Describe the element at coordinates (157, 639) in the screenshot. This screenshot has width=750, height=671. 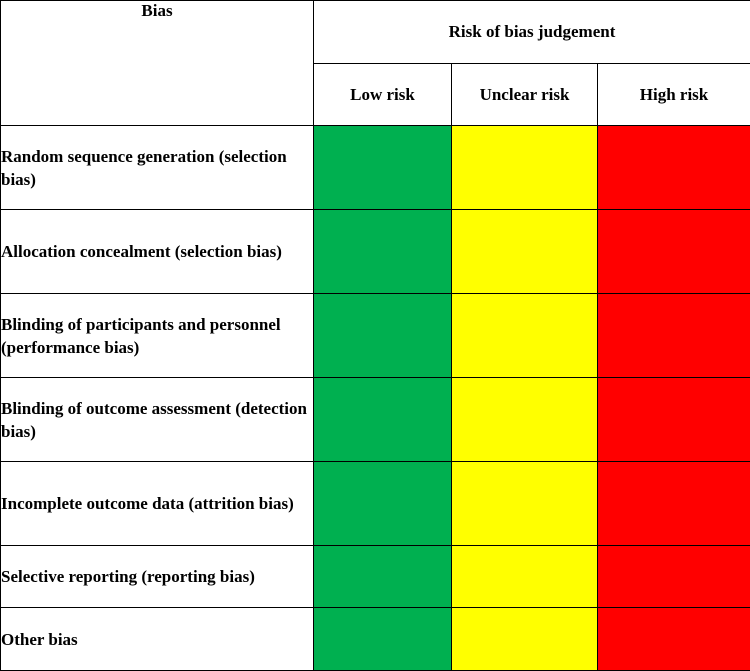
I see `domain-label: Other bias` at that location.